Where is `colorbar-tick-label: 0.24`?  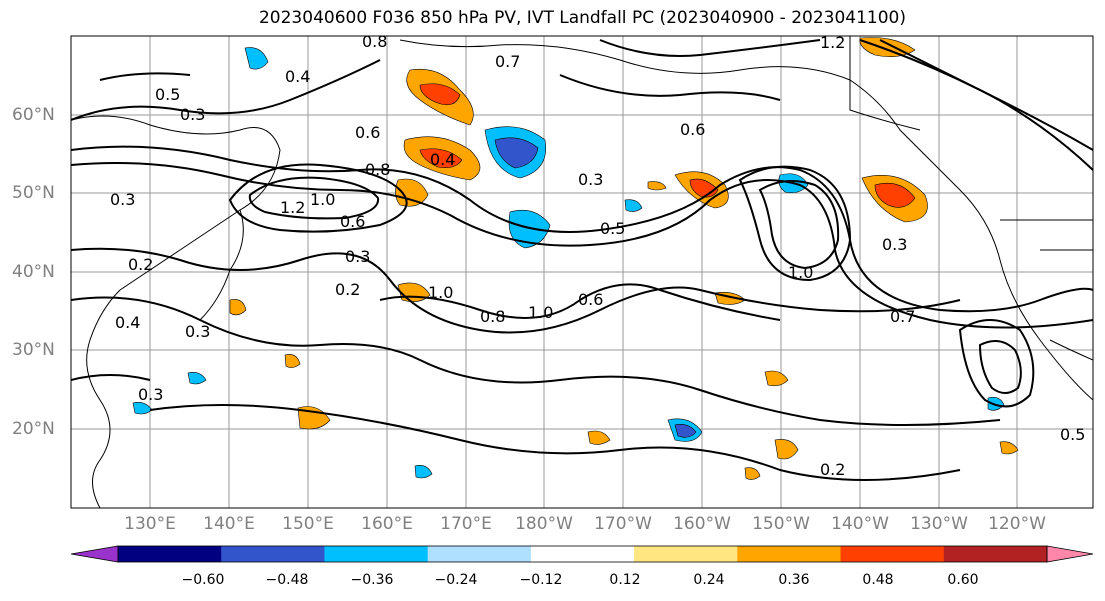
colorbar-tick-label: 0.24 is located at coordinates (709, 580).